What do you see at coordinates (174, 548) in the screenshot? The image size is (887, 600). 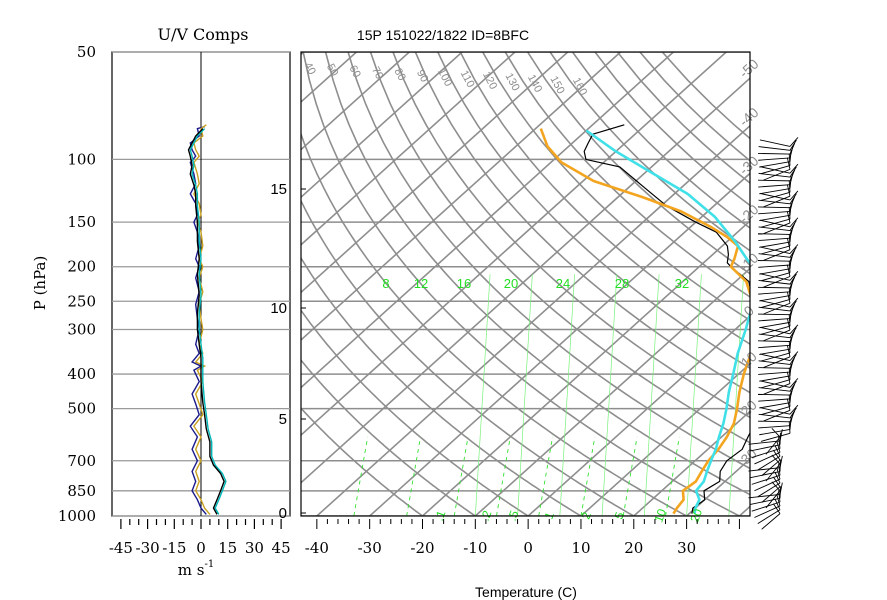 I see `uv-tick-label--15: -15` at bounding box center [174, 548].